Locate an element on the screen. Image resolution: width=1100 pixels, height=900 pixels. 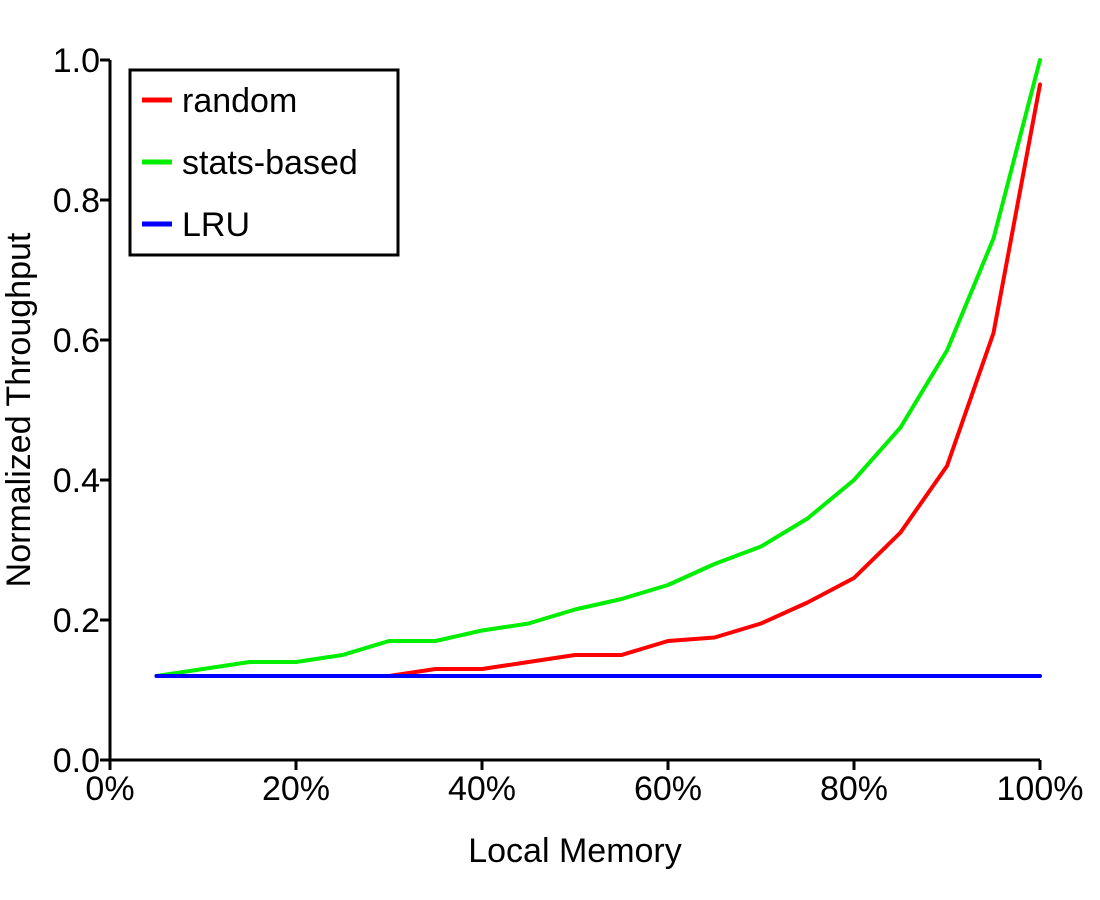
x-tick-label: 40% is located at coordinates (482, 789).